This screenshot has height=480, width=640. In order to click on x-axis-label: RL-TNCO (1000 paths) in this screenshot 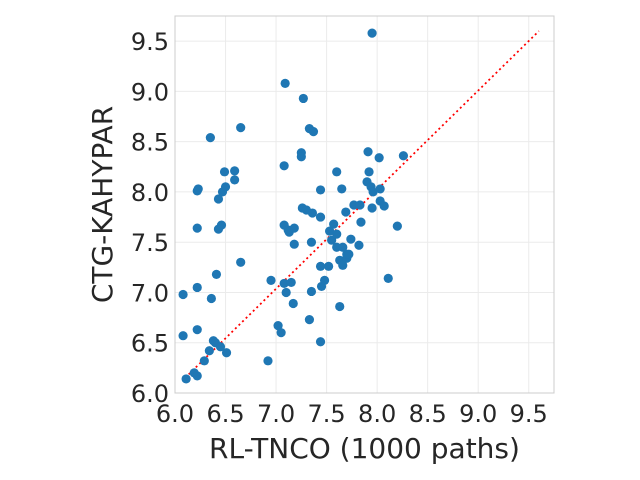, I will do `click(364, 448)`.